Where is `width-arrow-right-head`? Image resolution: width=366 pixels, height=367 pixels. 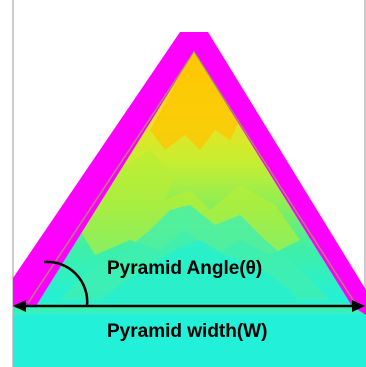
width-arrow-right-head is located at coordinates (358, 306).